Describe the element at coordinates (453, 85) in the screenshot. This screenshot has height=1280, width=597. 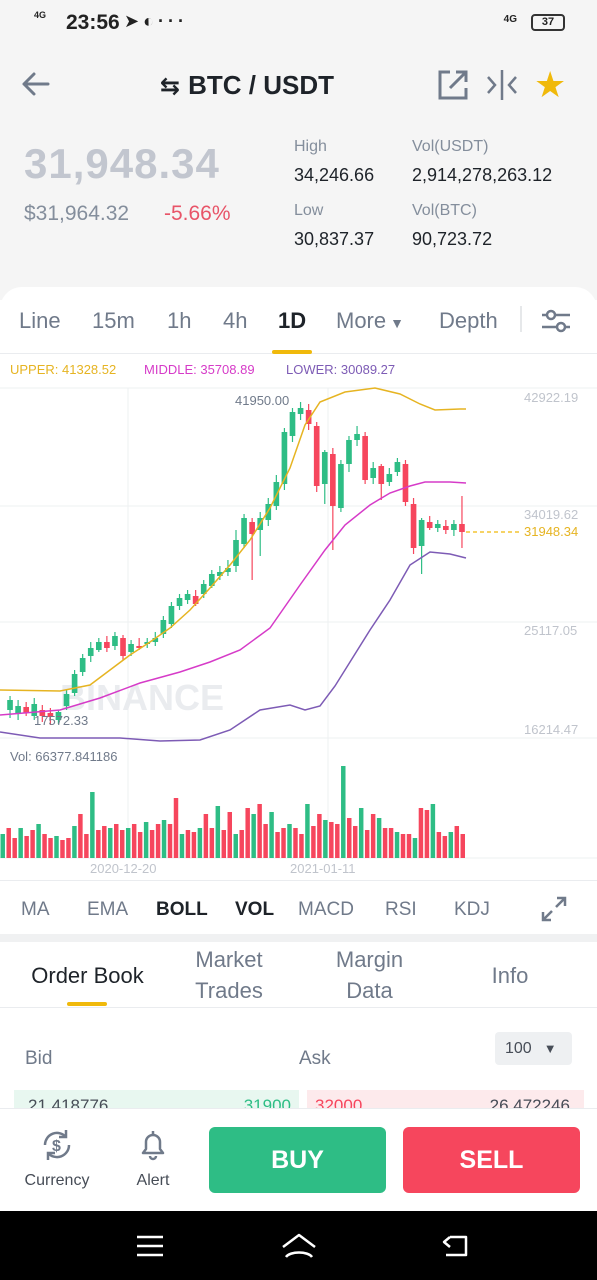
I see `external-link-icon` at that location.